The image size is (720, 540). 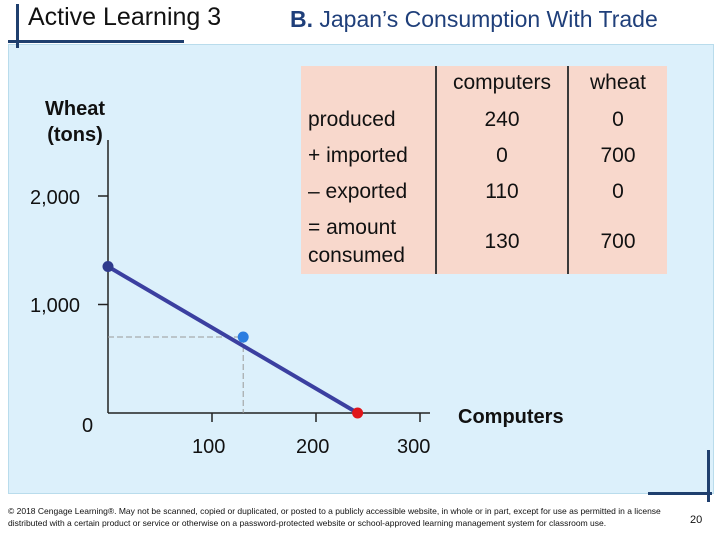 What do you see at coordinates (17, 26) in the screenshot?
I see `title-left-bar` at bounding box center [17, 26].